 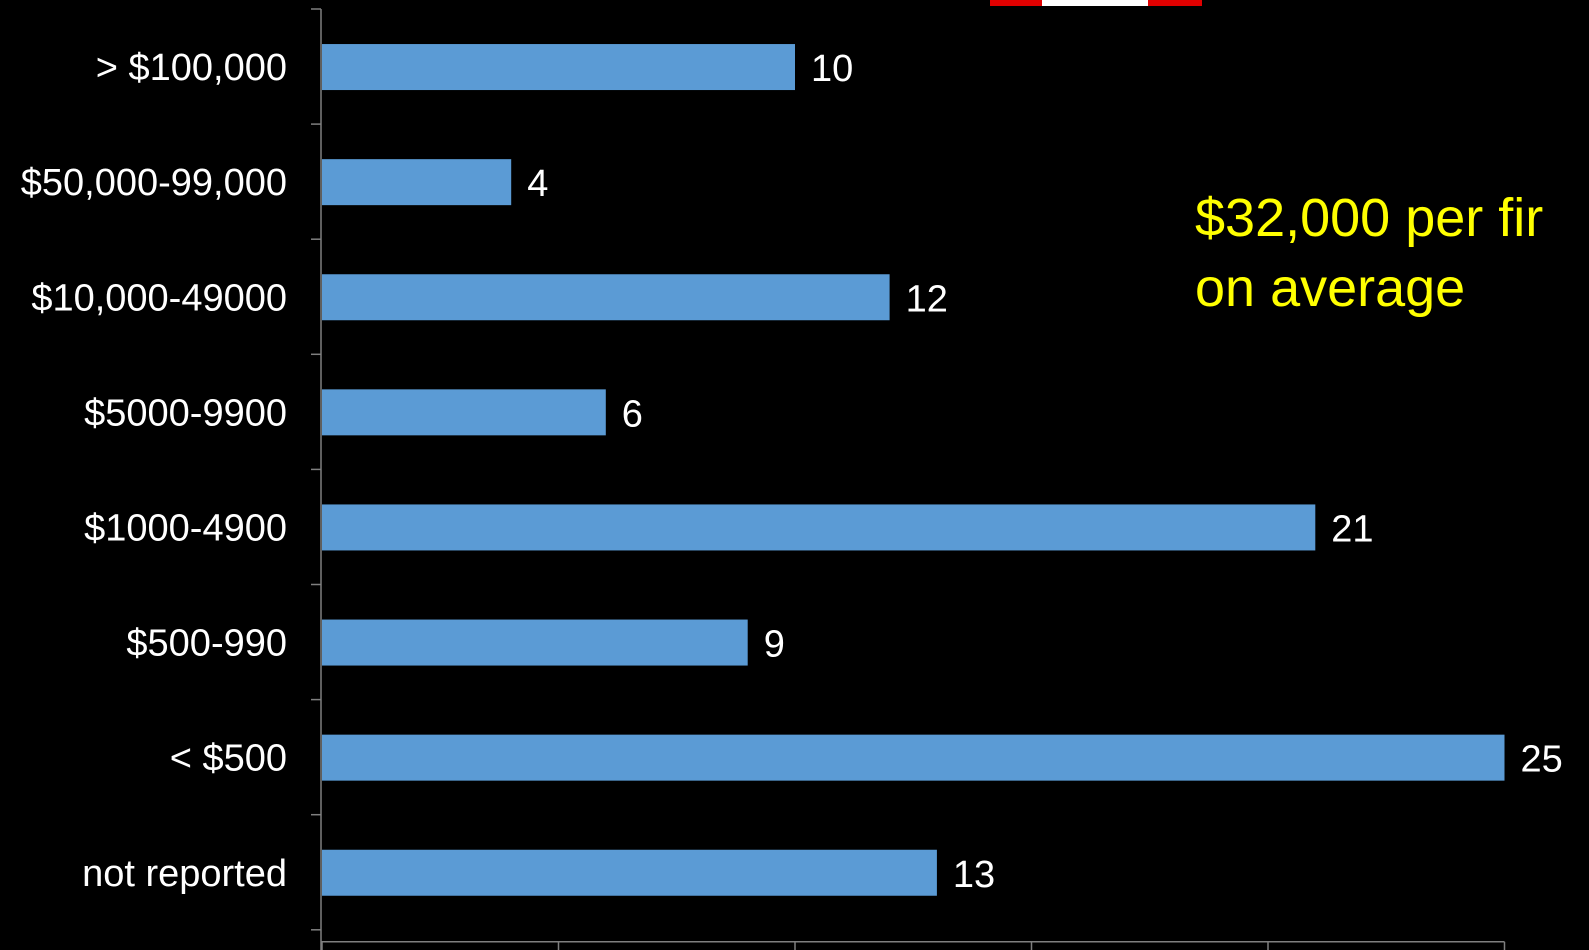 What do you see at coordinates (184, 874) in the screenshot?
I see `category-label: not reported` at bounding box center [184, 874].